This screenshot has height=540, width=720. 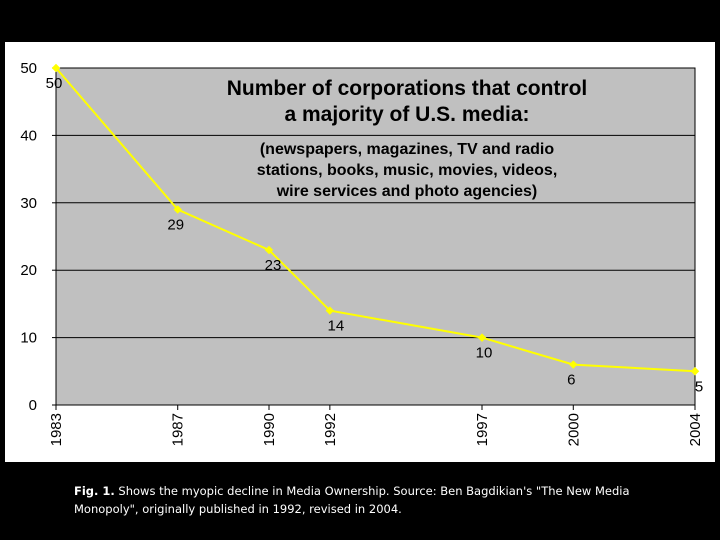 I want to click on x-tick-label-1997: 1997, so click(x=482, y=429).